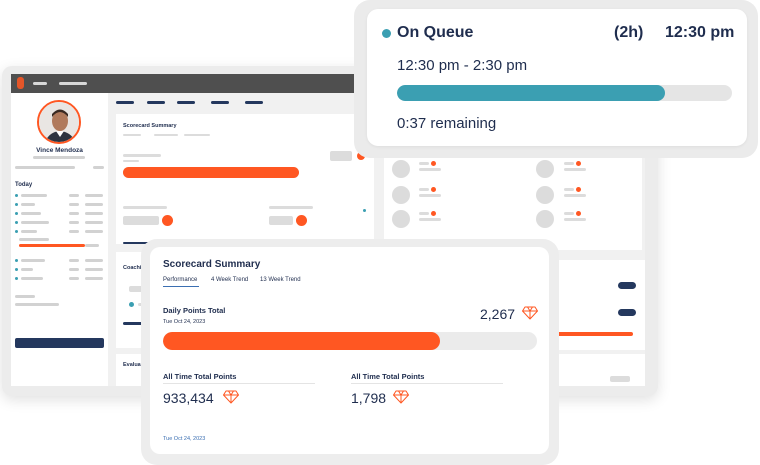  Describe the element at coordinates (24, 185) in the screenshot. I see `sidebar-section-title: Today` at that location.